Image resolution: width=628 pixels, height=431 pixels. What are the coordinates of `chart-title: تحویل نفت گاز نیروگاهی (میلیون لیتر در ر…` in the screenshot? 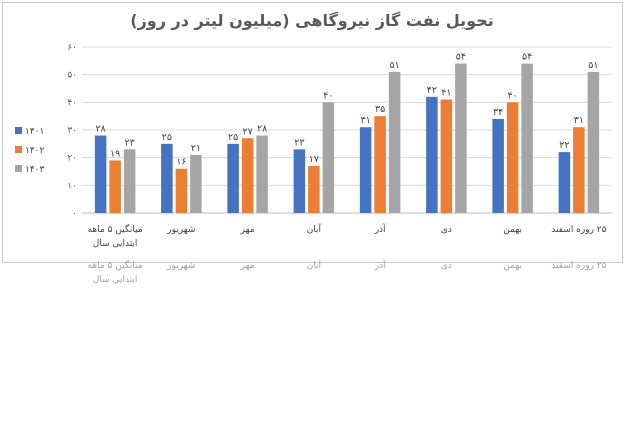 It's located at (312, 20).